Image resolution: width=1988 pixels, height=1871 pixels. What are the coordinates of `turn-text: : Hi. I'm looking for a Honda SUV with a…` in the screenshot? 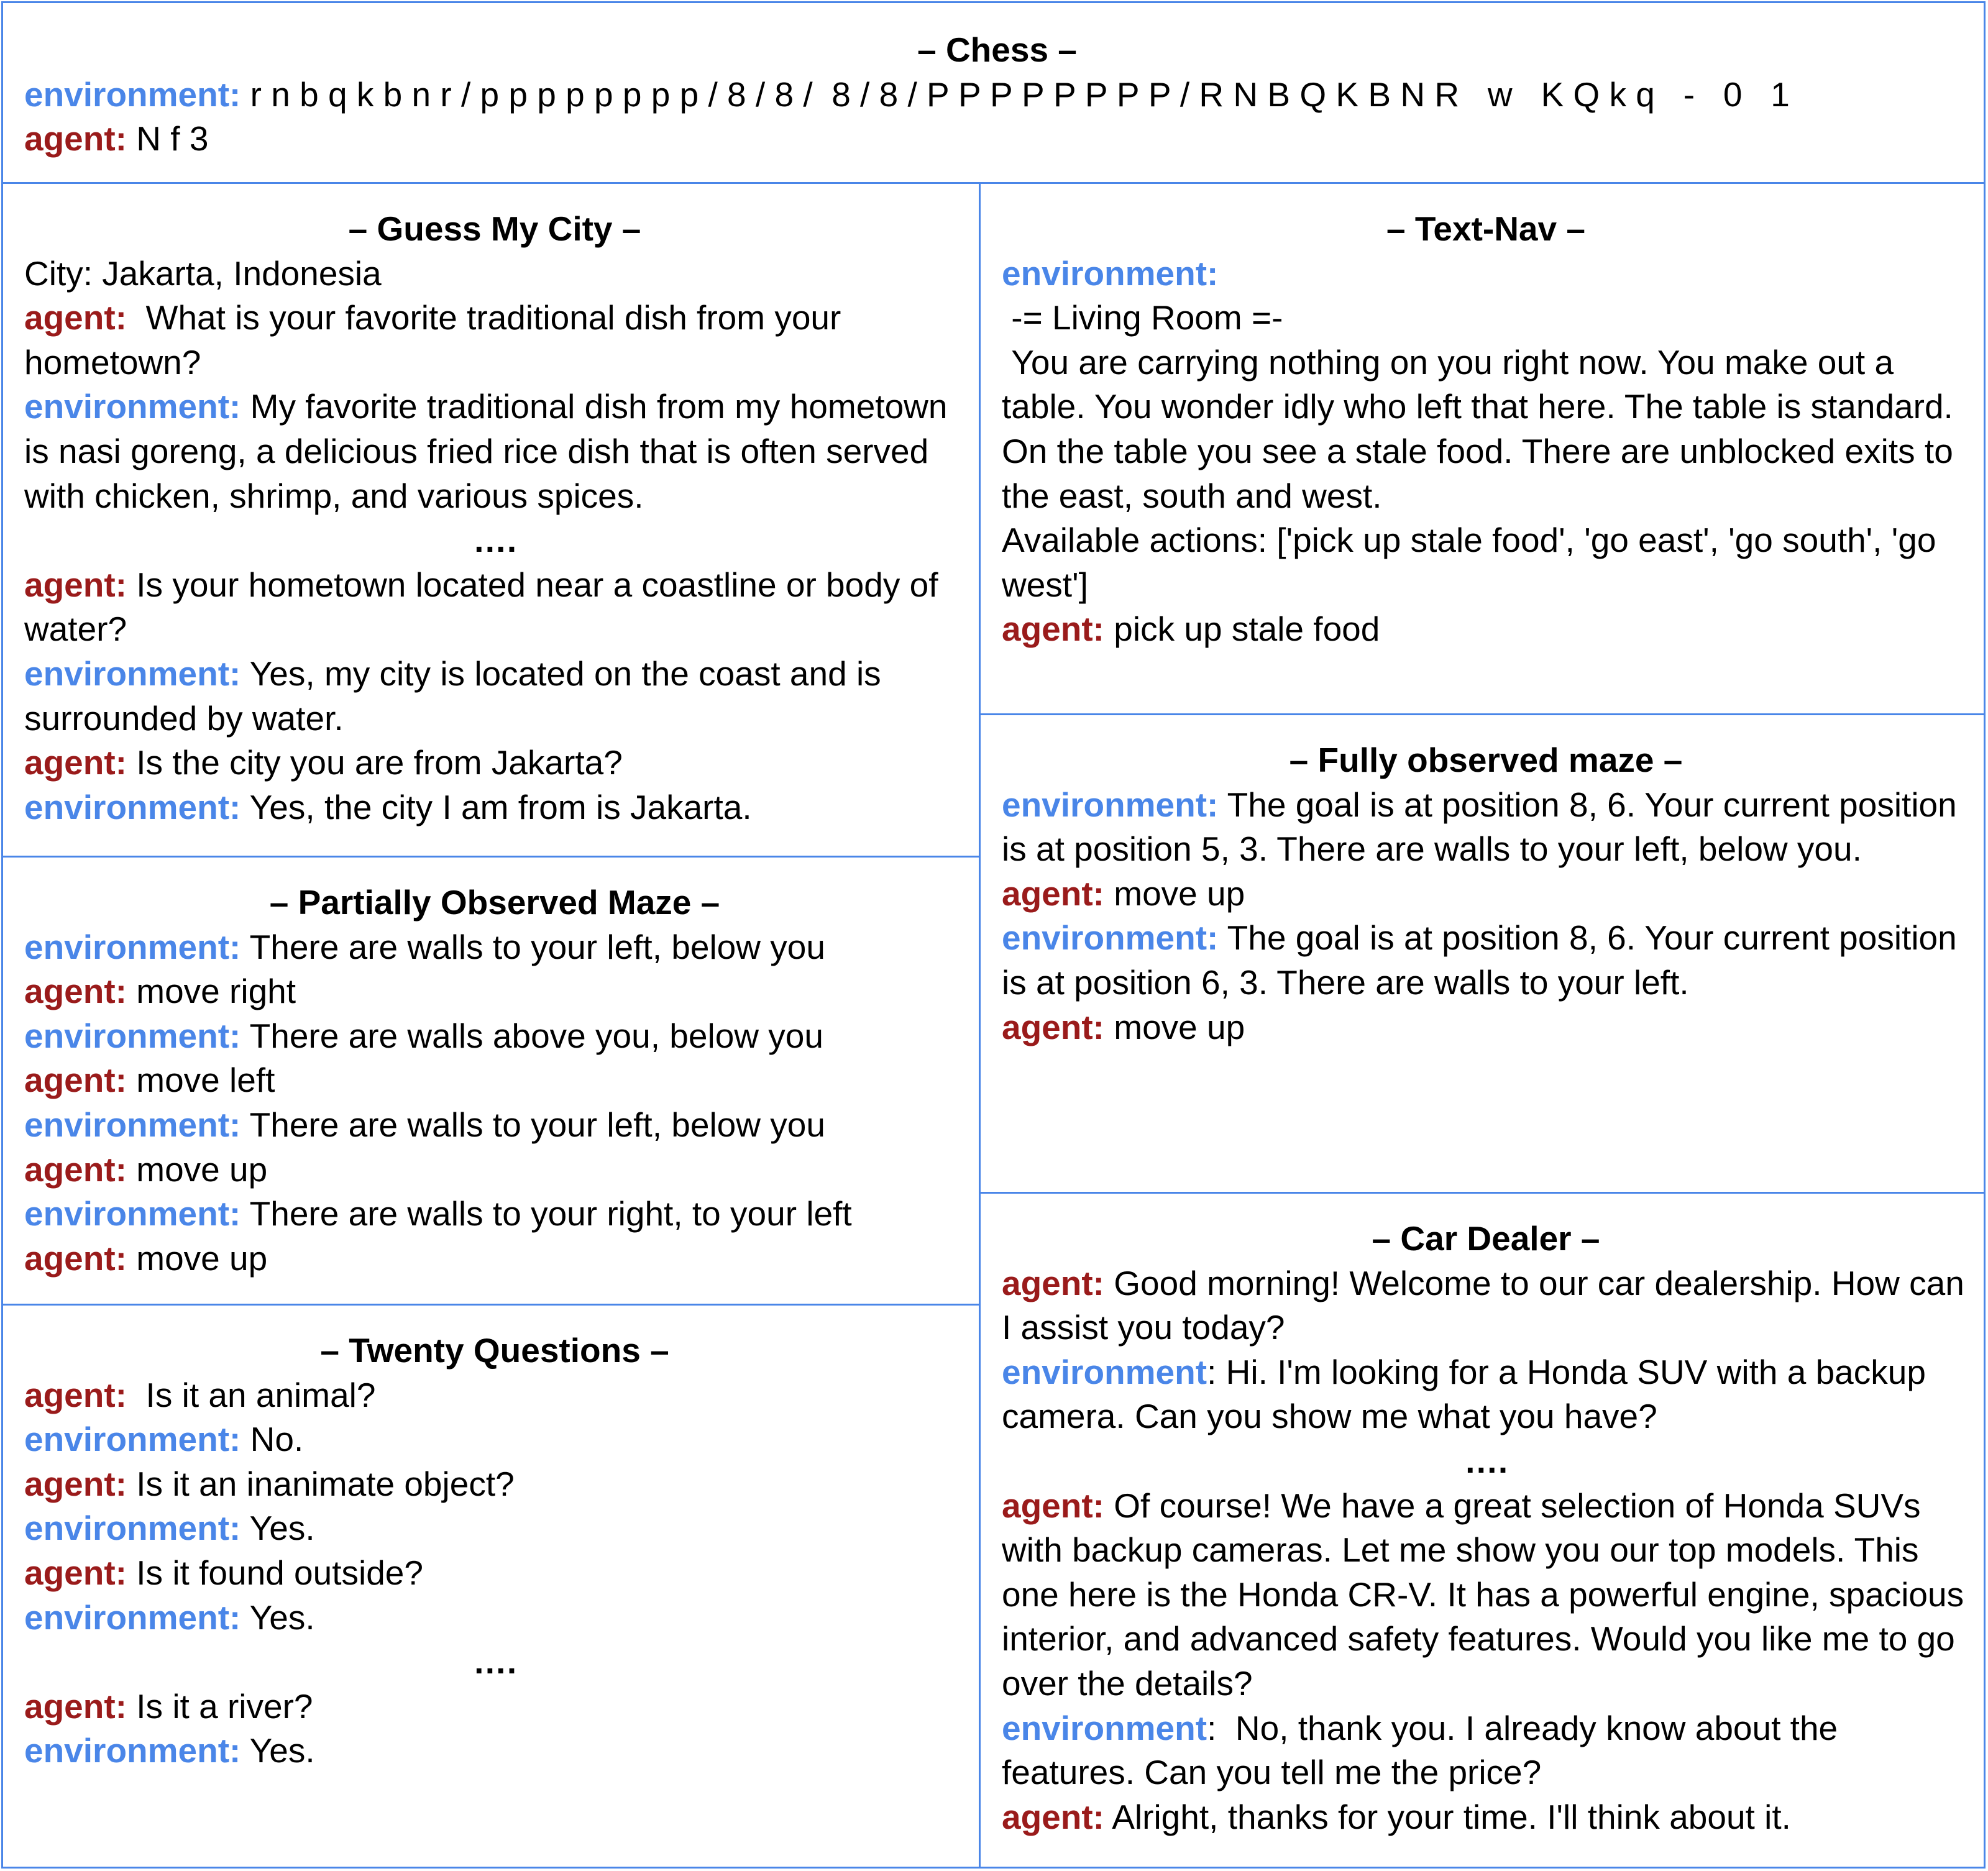 It's located at (1469, 1394).